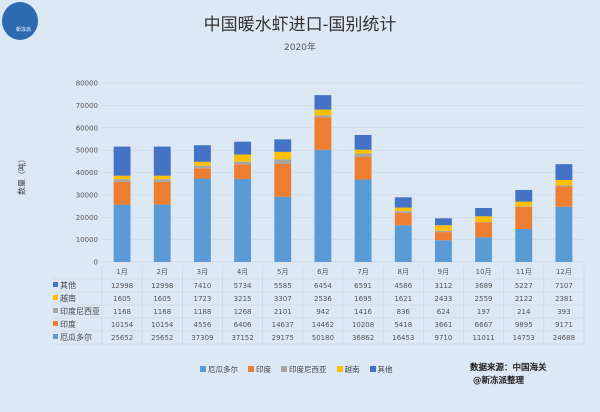  What do you see at coordinates (444, 338) in the screenshot?
I see `table-cell: 9710` at bounding box center [444, 338].